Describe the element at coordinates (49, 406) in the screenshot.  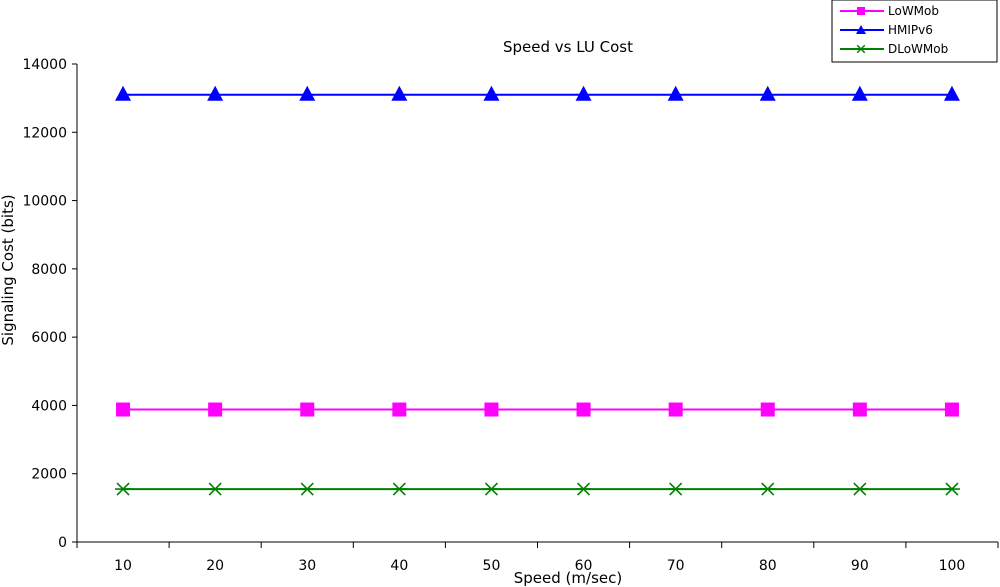
I see `y-tick-label: 4000` at that location.